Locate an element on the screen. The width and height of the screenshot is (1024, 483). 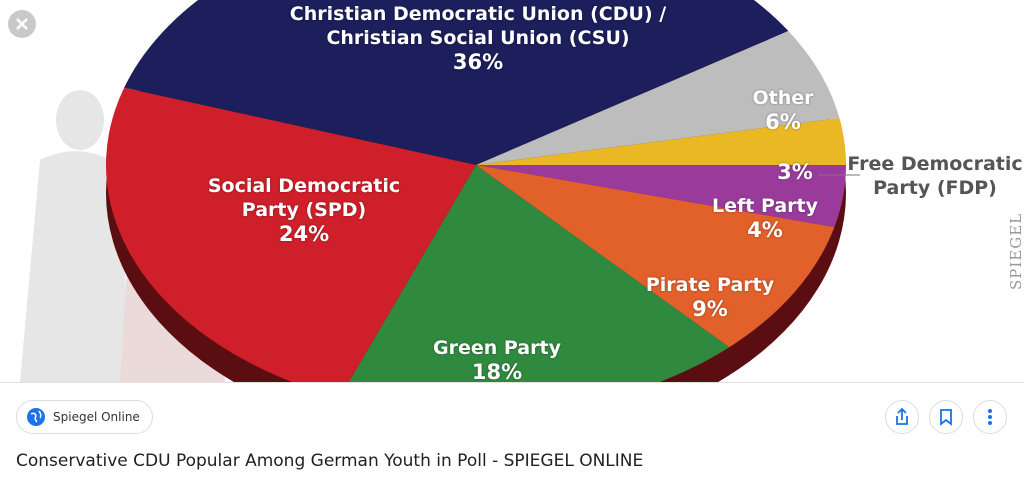
category-label: Left Party is located at coordinates (765, 206).